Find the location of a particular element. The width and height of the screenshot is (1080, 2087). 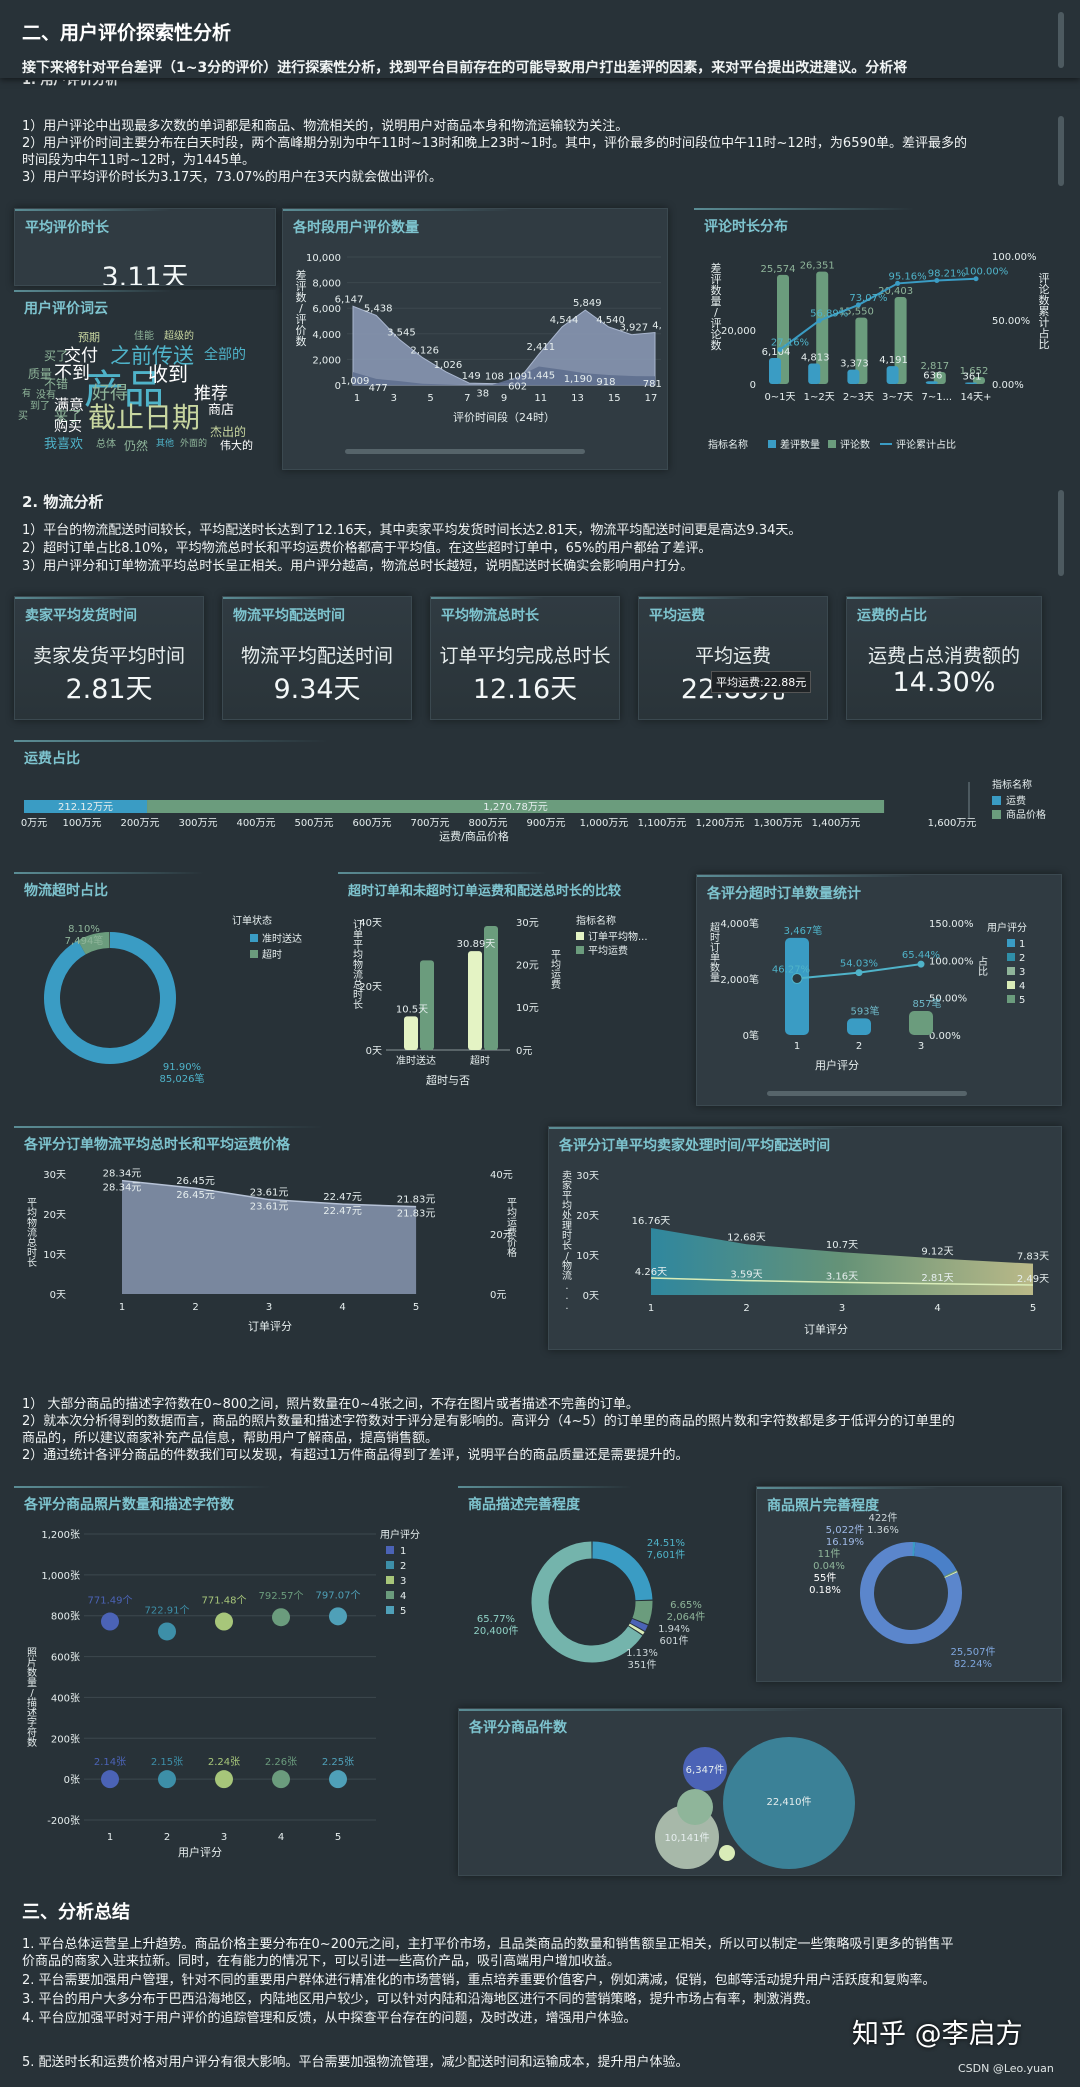

bad-label: 6,104 is located at coordinates (776, 352).